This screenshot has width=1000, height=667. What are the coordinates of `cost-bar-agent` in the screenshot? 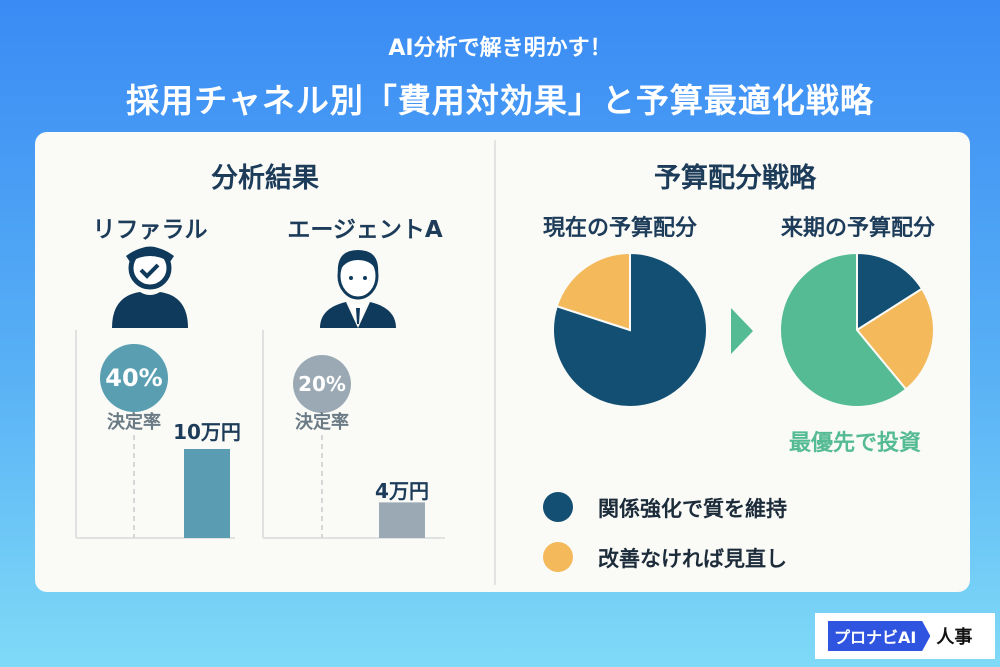 It's located at (402, 520).